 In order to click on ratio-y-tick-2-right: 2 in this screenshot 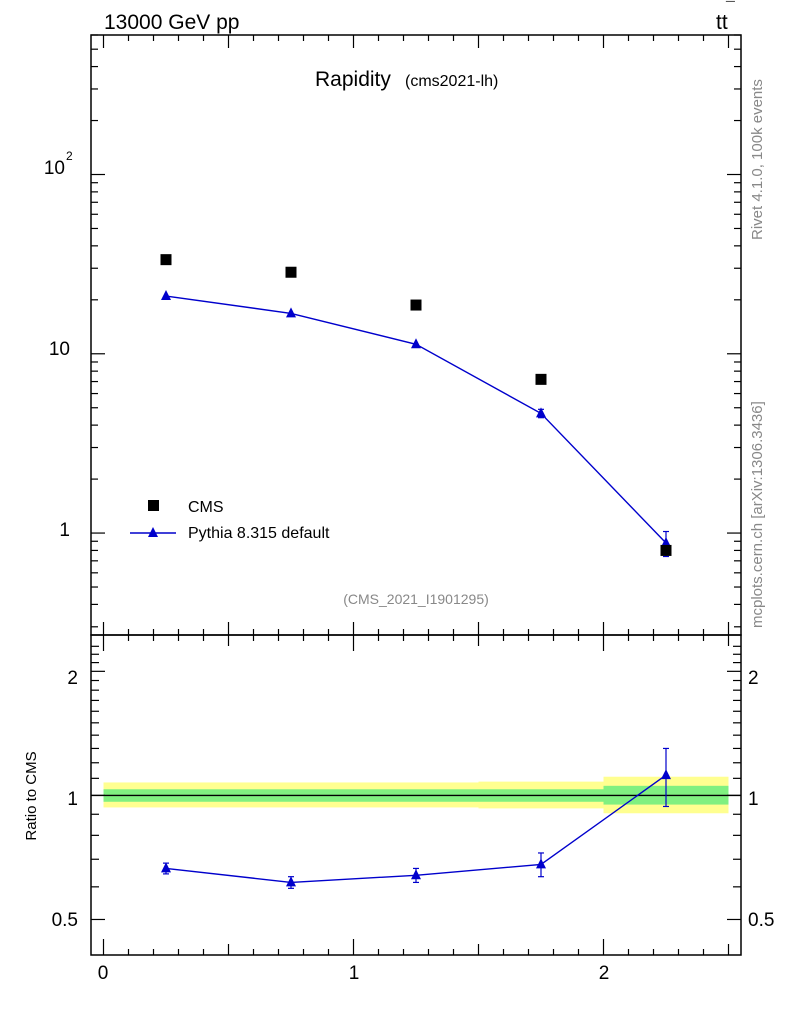, I will do `click(753, 678)`.